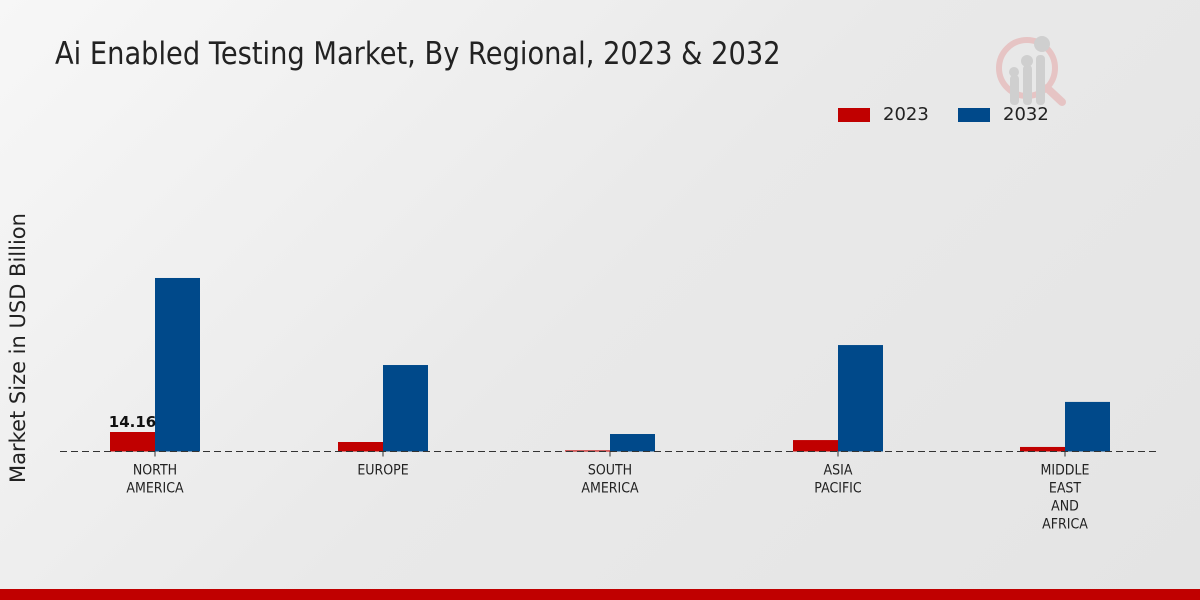 The height and width of the screenshot is (600, 1200). Describe the element at coordinates (609, 480) in the screenshot. I see `x-tick-label-2: SOUTH AMERICA` at that location.